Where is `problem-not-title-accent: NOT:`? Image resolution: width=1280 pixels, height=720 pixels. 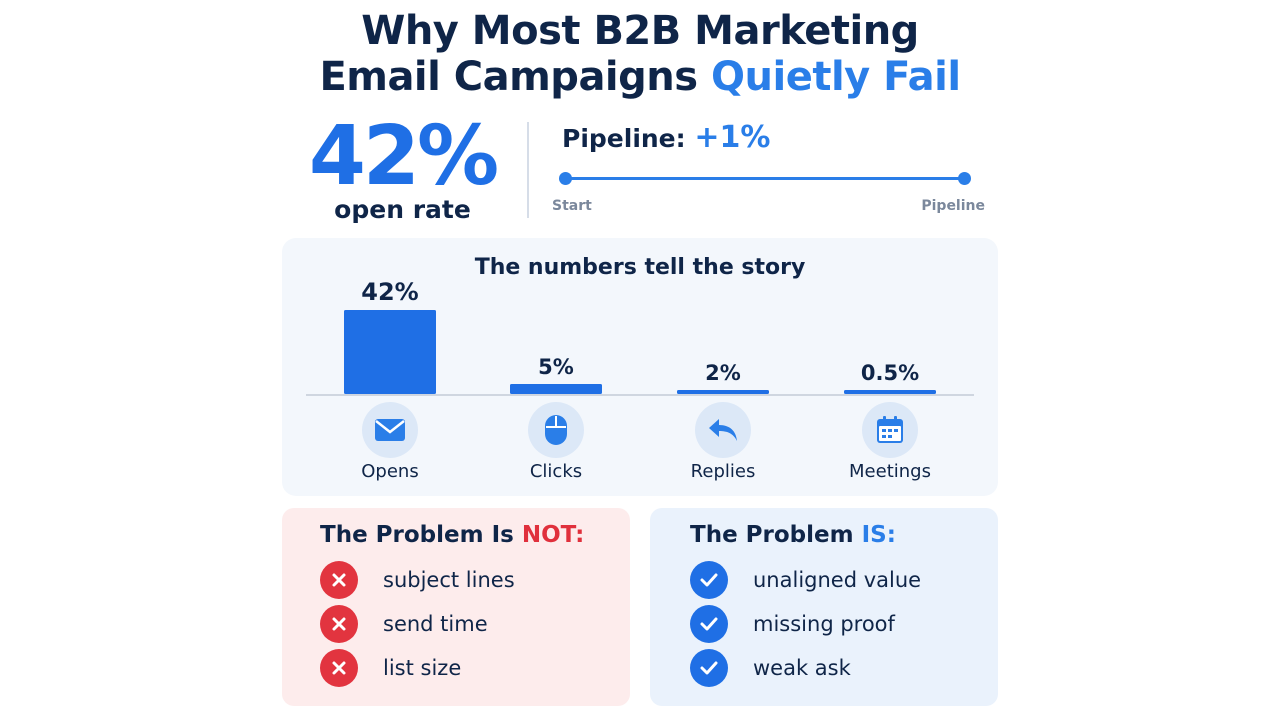 problem-not-title-accent: NOT: is located at coordinates (553, 535).